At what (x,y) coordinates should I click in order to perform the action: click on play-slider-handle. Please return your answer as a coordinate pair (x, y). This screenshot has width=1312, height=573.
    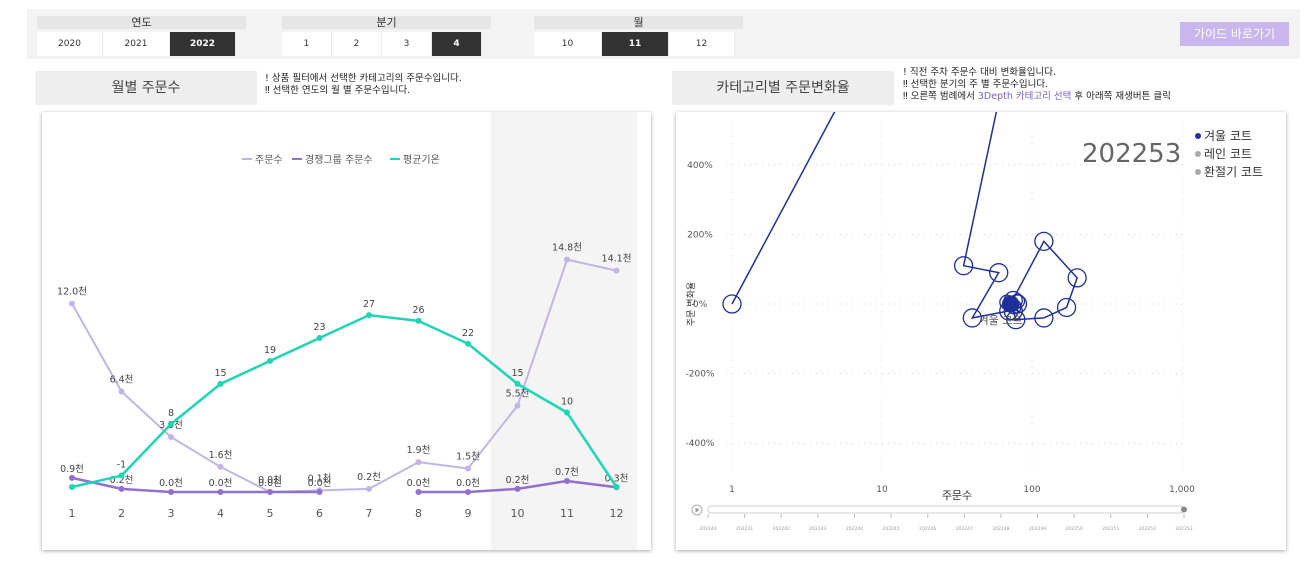
    Looking at the image, I should click on (1184, 509).